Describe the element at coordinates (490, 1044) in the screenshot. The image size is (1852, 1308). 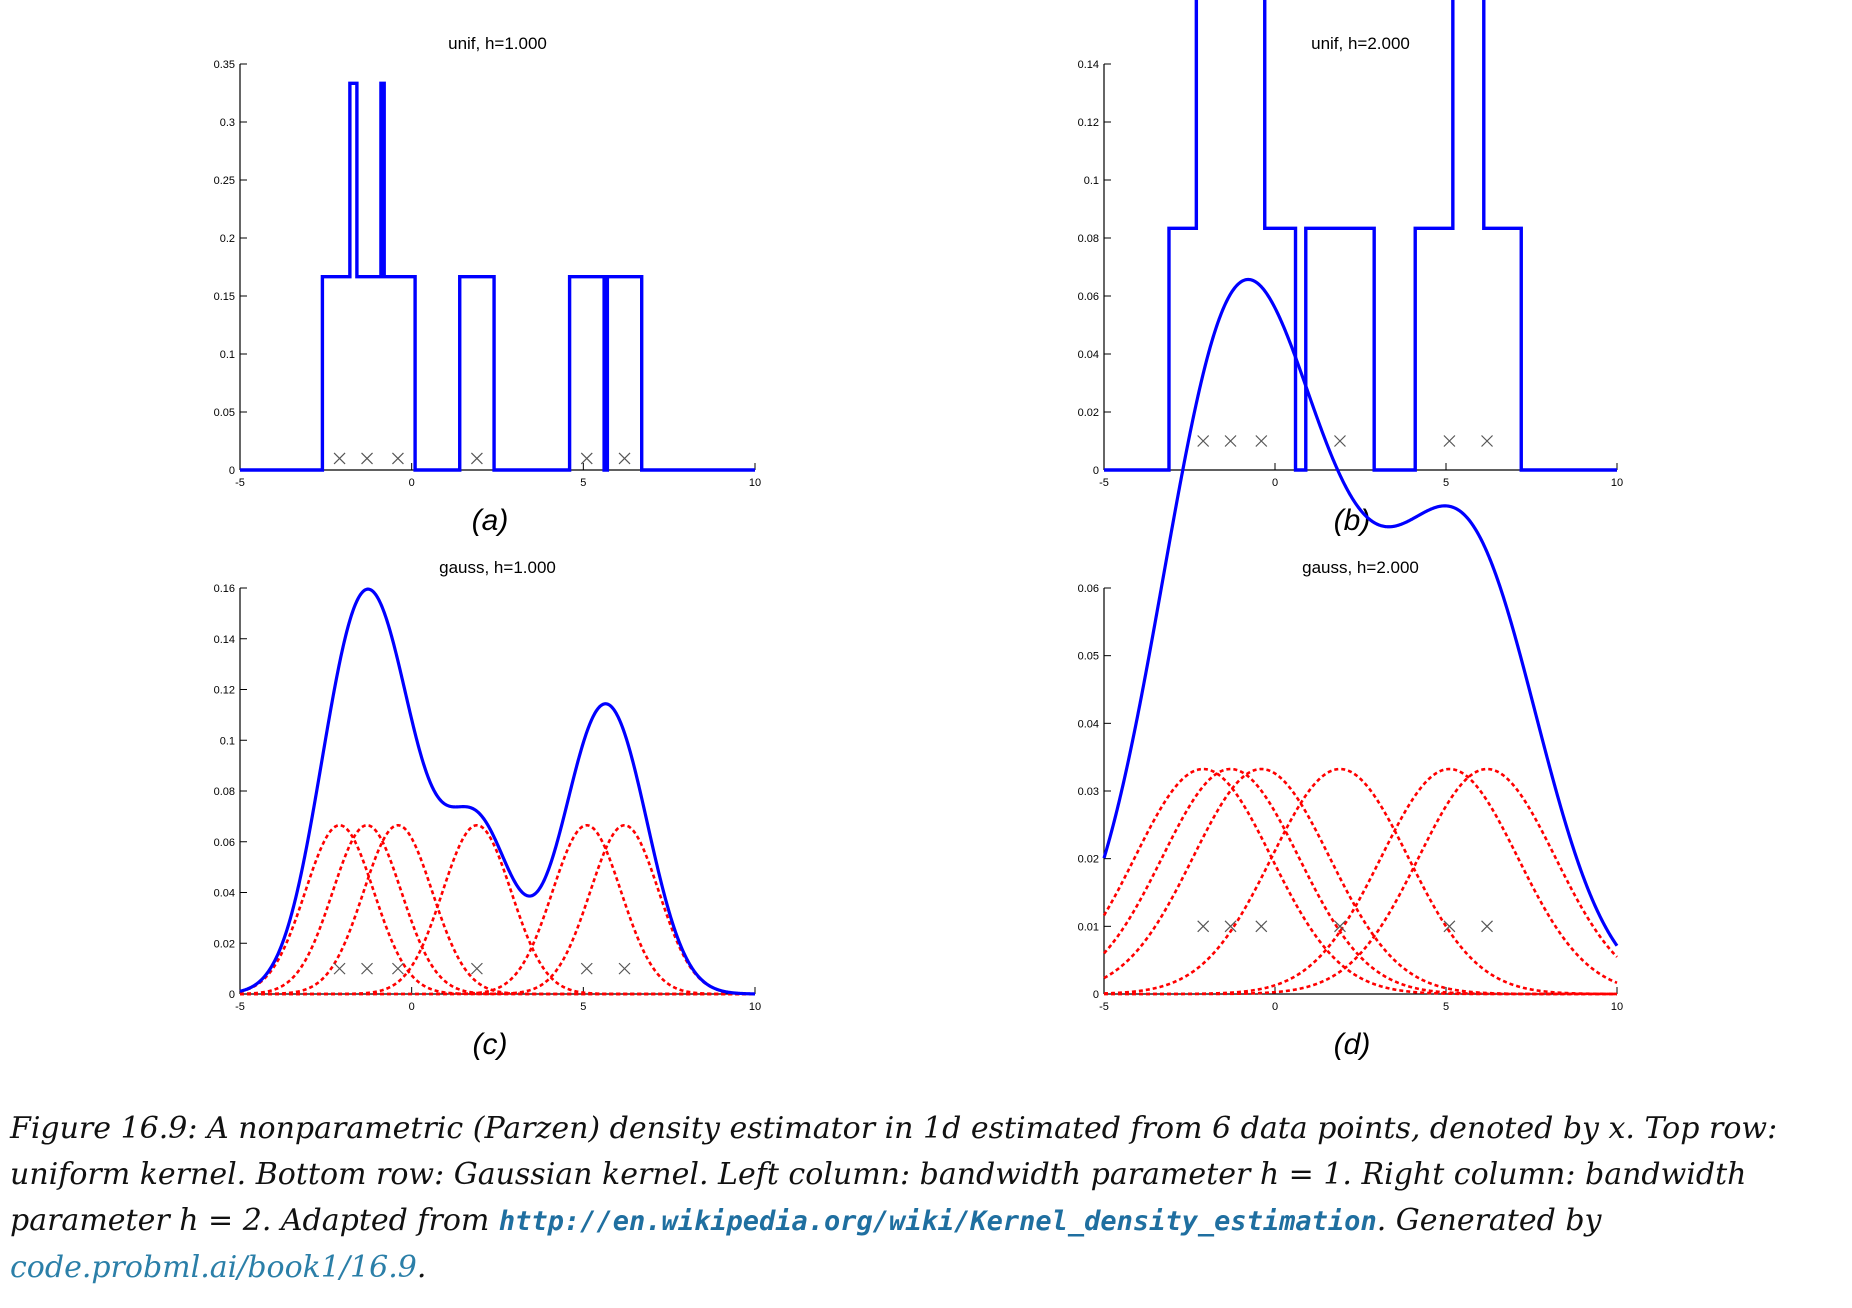
I see `panel-label: (c)` at that location.